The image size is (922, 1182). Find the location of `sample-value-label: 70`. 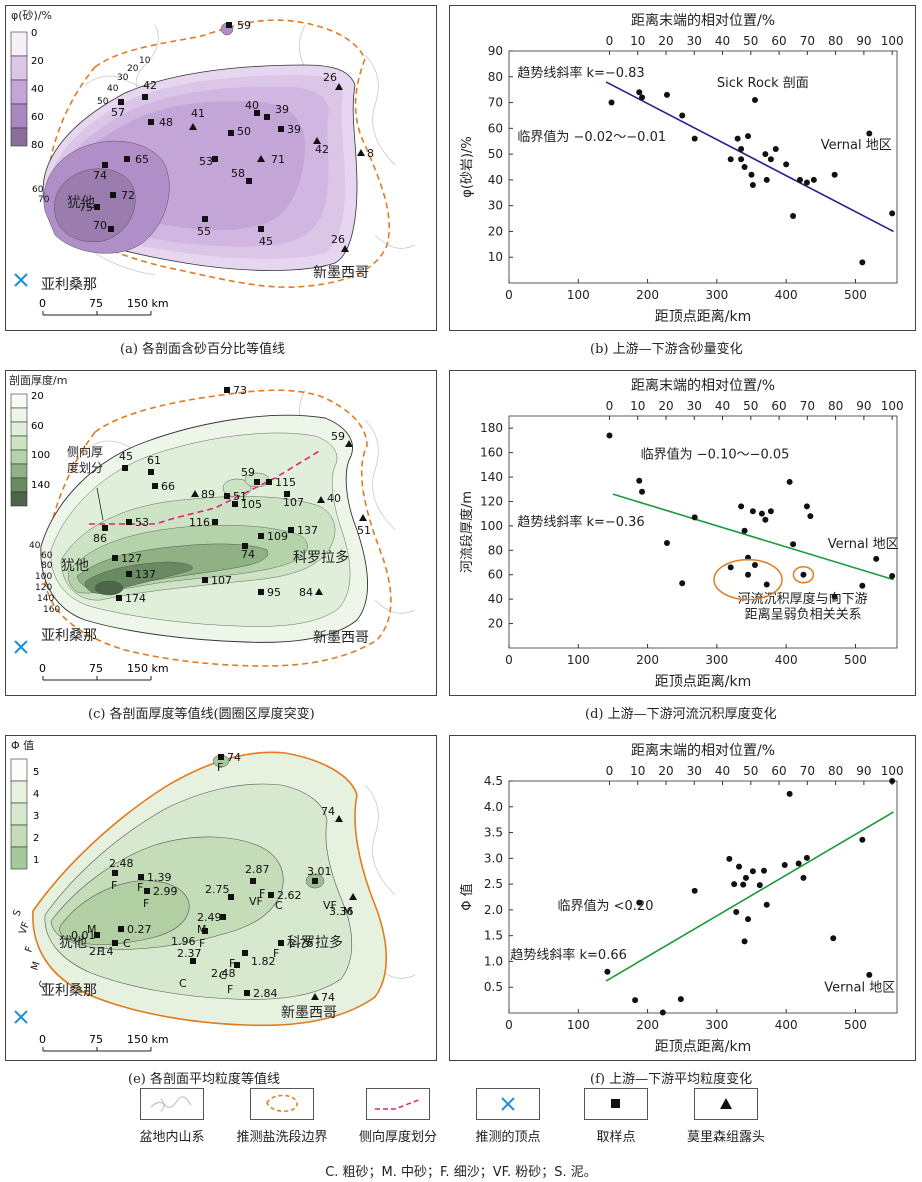

sample-value-label: 70 is located at coordinates (100, 225).